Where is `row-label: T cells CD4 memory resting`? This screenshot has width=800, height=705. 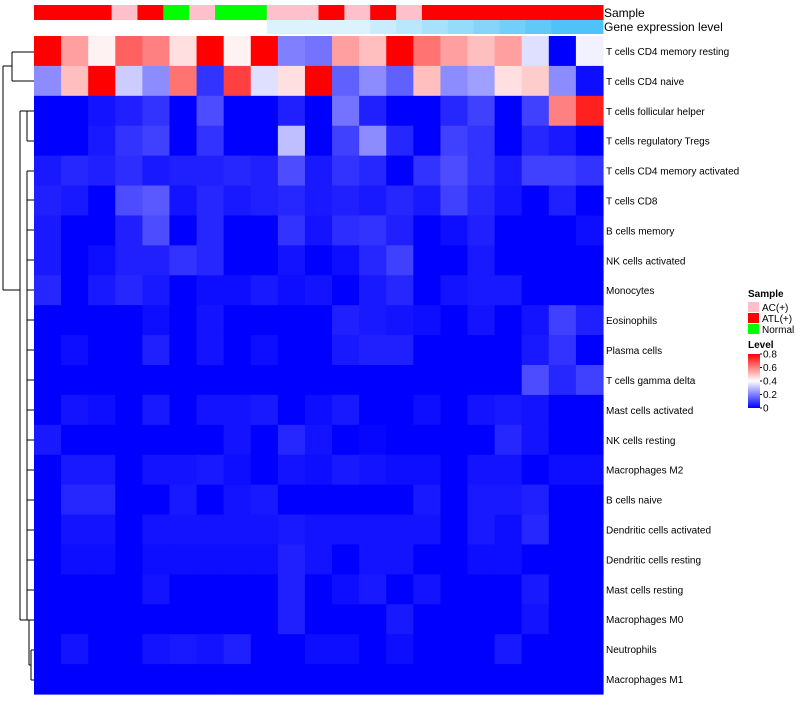
row-label: T cells CD4 memory resting is located at coordinates (667, 52).